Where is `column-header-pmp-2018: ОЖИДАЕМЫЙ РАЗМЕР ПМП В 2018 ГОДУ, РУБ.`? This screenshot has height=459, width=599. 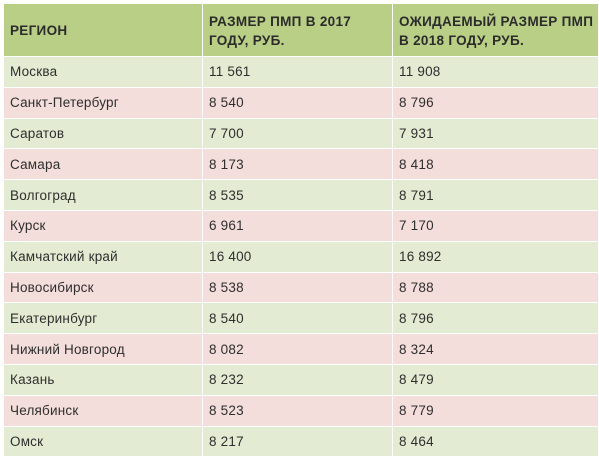 column-header-pmp-2018: ОЖИДАЕМЫЙ РАЗМЕР ПМП В 2018 ГОДУ, РУБ. is located at coordinates (495, 30).